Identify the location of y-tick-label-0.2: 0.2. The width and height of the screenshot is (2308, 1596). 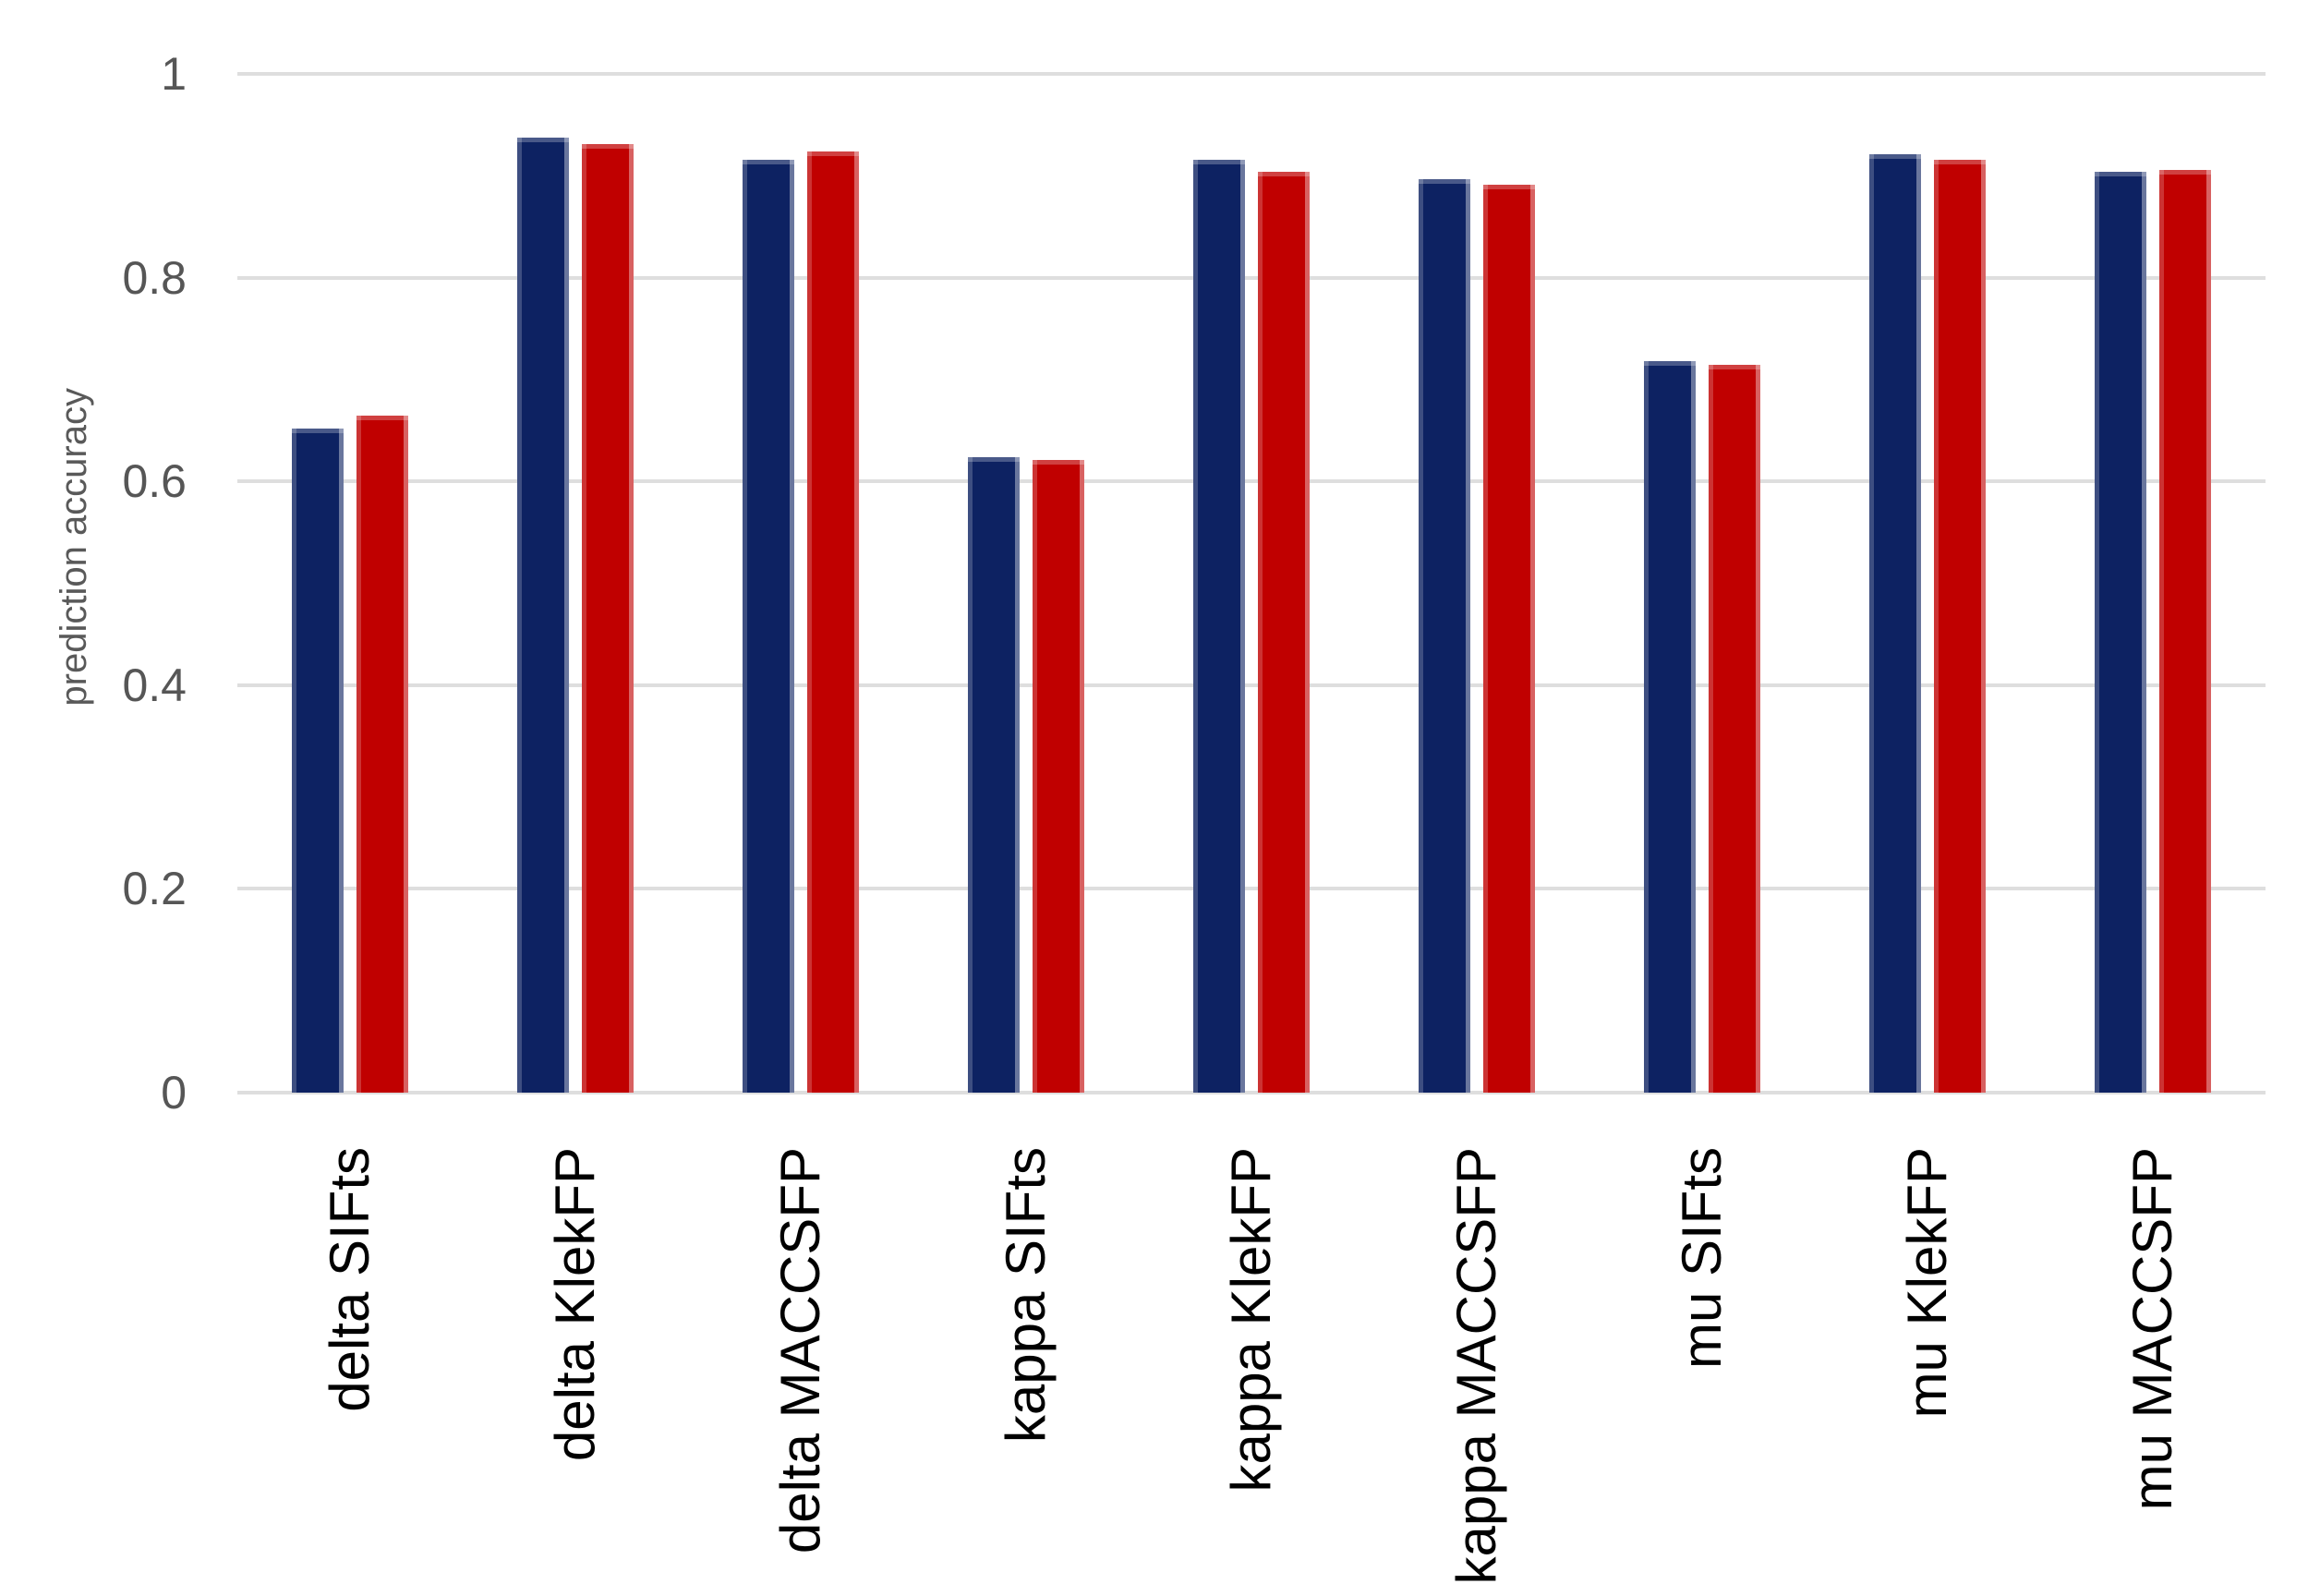
(154, 889).